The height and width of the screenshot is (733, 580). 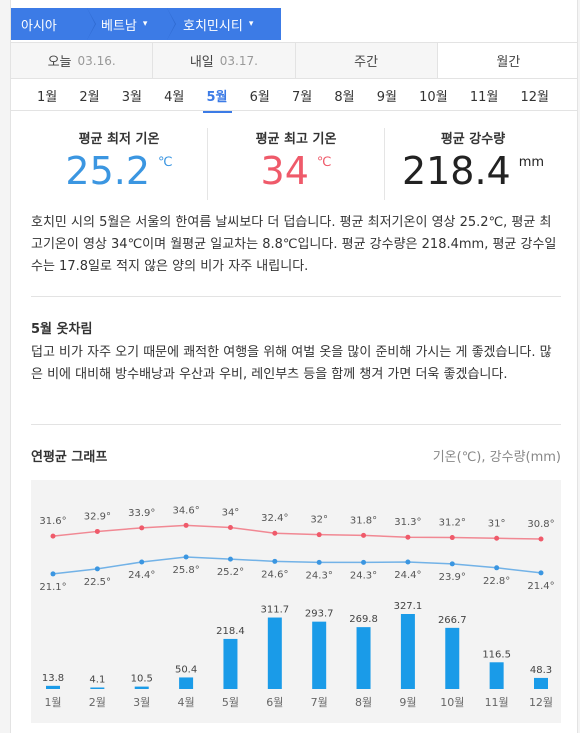 I want to click on stat-rain-value: 218.4, so click(x=456, y=171).